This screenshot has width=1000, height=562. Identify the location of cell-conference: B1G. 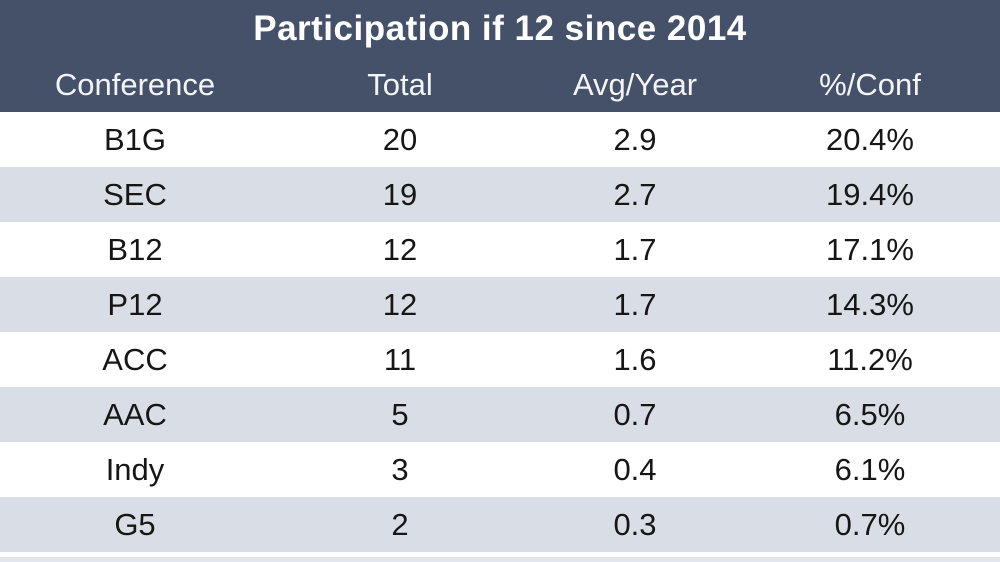
(135, 139).